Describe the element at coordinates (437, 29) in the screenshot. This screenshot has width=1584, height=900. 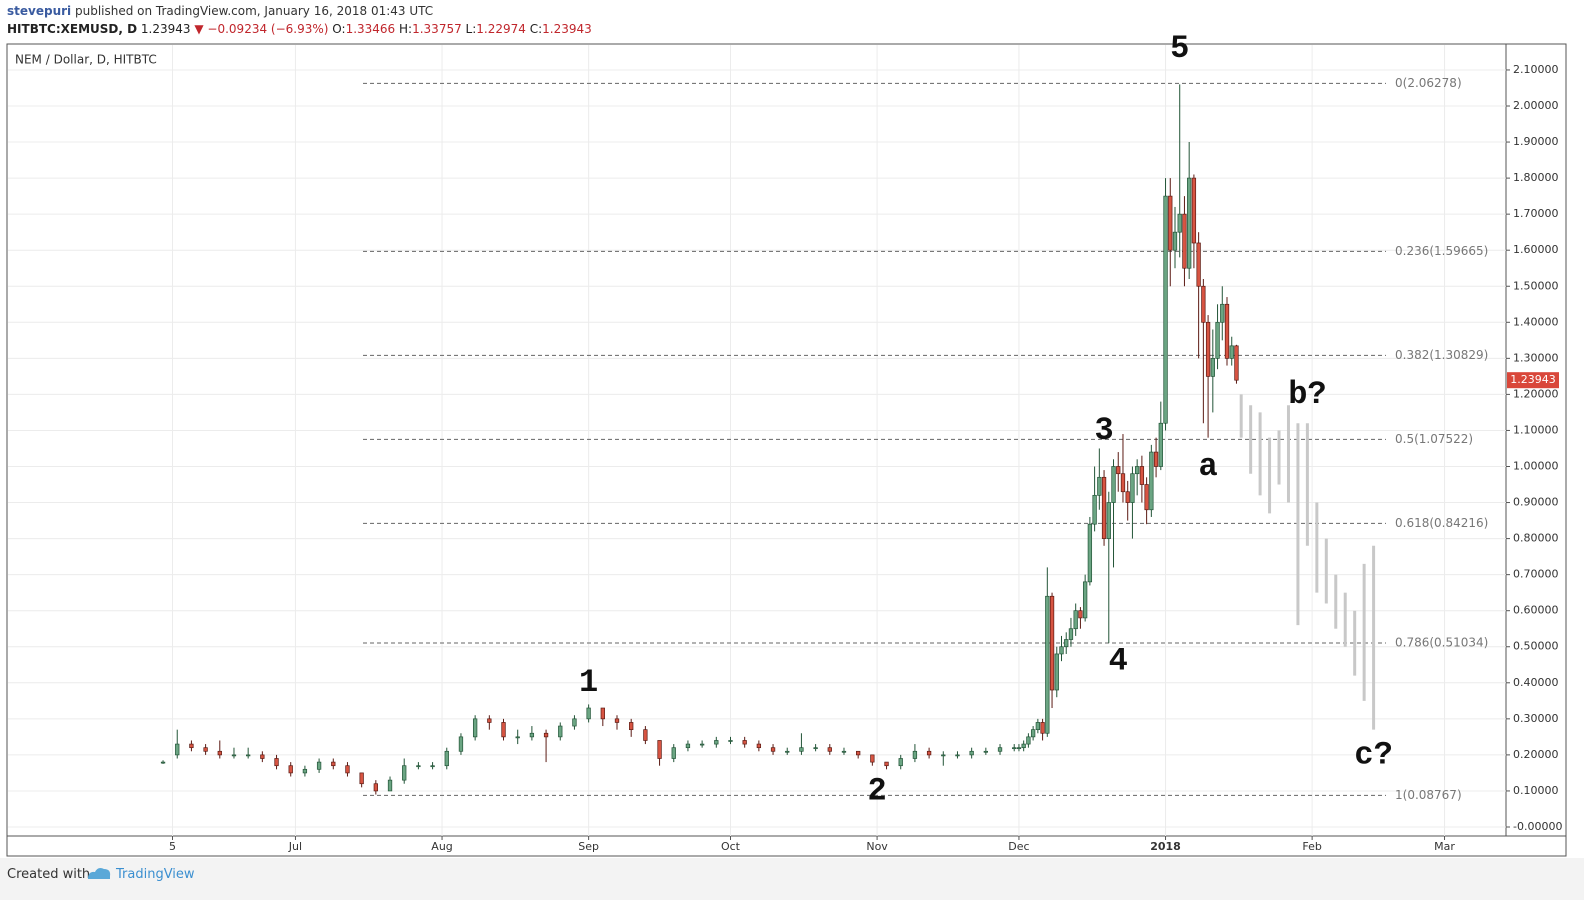
I see `ohlc-value: 1.33757` at that location.